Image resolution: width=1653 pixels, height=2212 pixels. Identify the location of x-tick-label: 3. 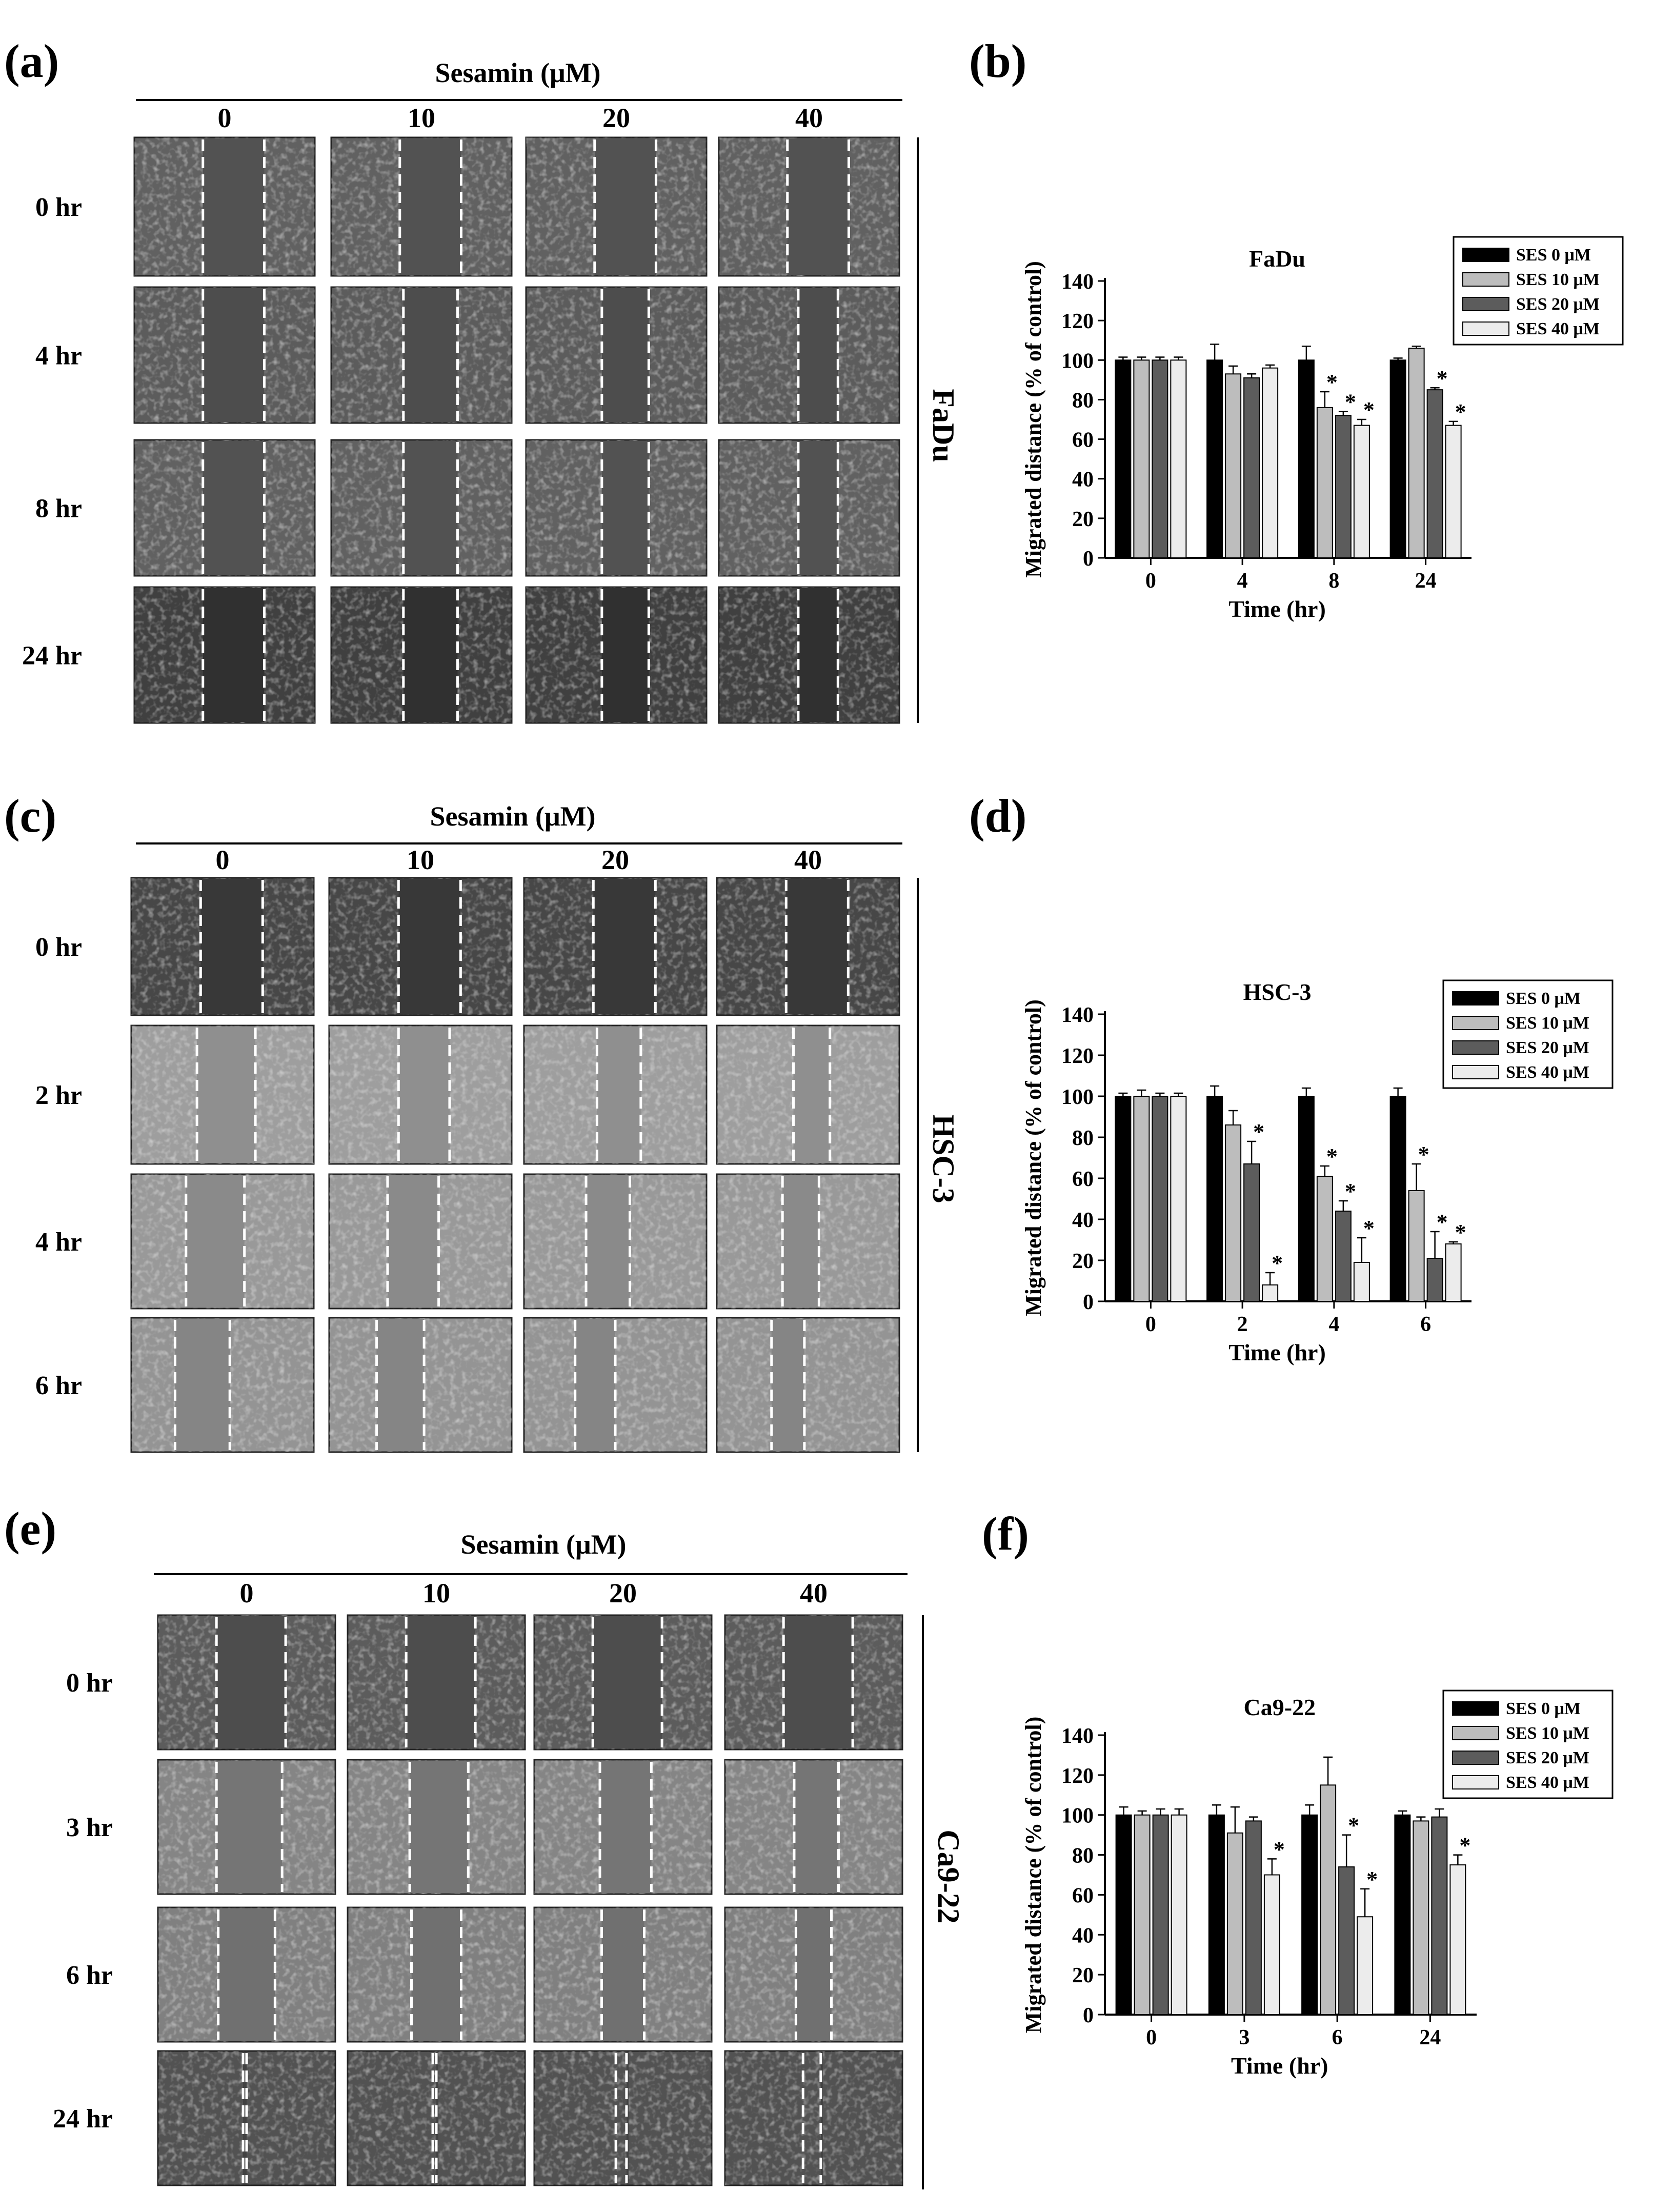
(1244, 2037).